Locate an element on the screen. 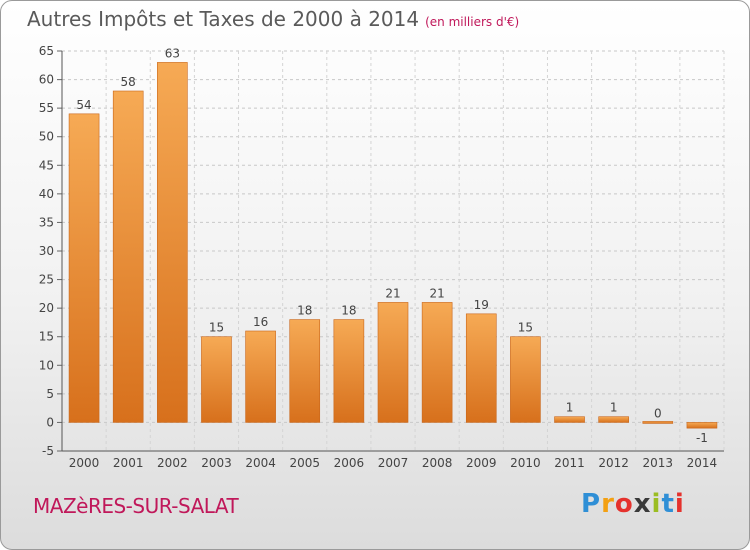  x-tick-label-2012: 2012 is located at coordinates (613, 463).